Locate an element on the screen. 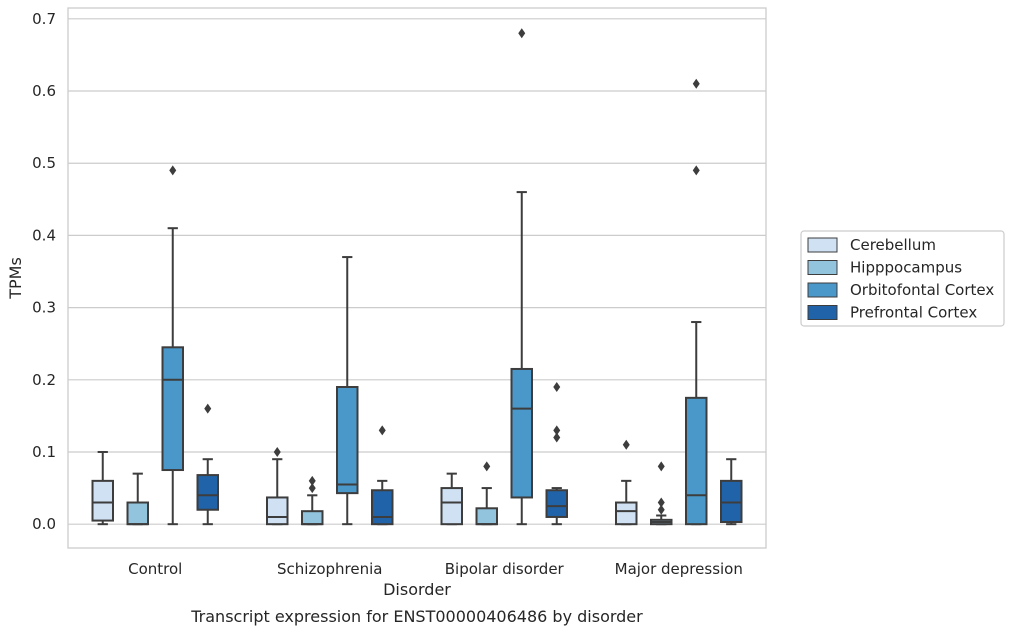  x-tick-label: Major depression is located at coordinates (679, 569).